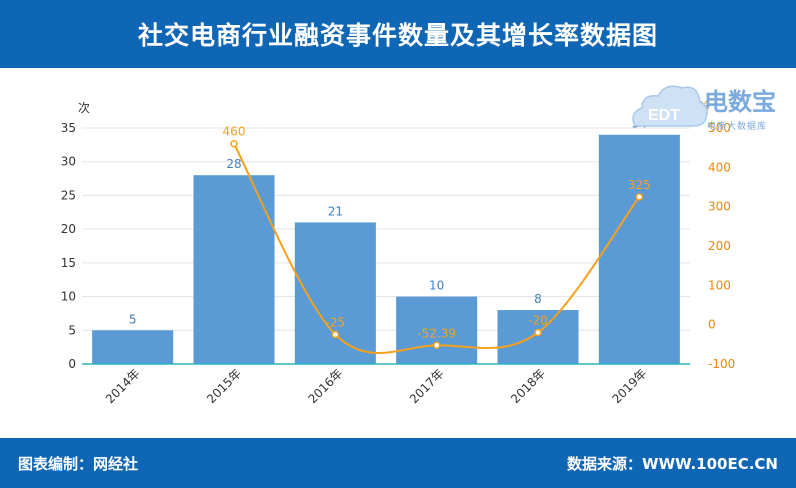 The image size is (796, 488). Describe the element at coordinates (398, 463) in the screenshot. I see `footer: 图表编制：网经社 数据来源：WWW.100EC.CN` at that location.